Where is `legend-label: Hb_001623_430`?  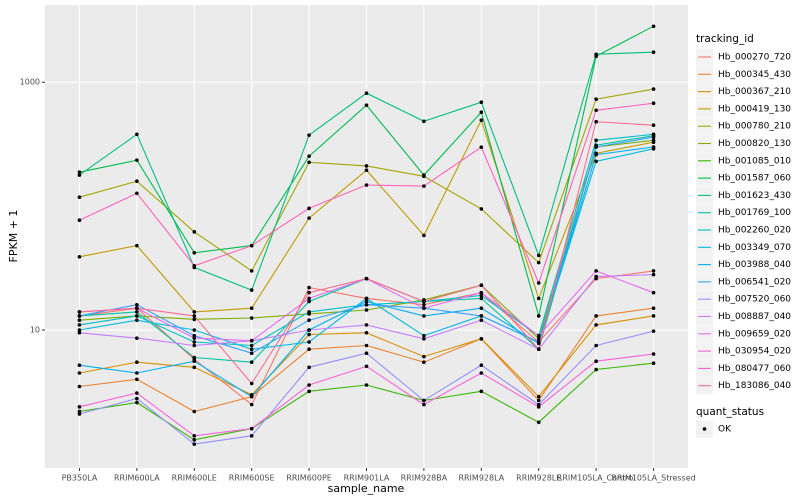 legend-label: Hb_001623_430 is located at coordinates (754, 196).